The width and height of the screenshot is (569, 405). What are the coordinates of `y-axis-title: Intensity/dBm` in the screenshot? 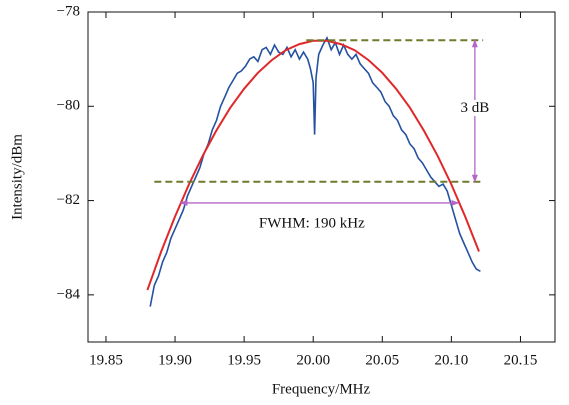 It's located at (17, 177).